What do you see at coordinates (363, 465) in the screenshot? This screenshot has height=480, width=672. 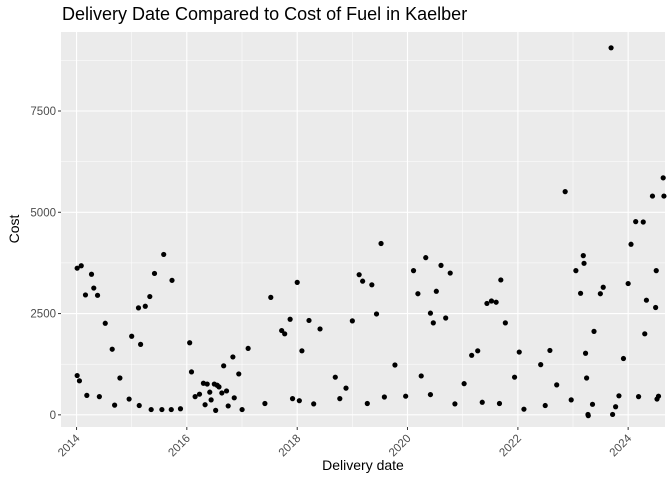 I see `x-axis-title: Delivery date` at bounding box center [363, 465].